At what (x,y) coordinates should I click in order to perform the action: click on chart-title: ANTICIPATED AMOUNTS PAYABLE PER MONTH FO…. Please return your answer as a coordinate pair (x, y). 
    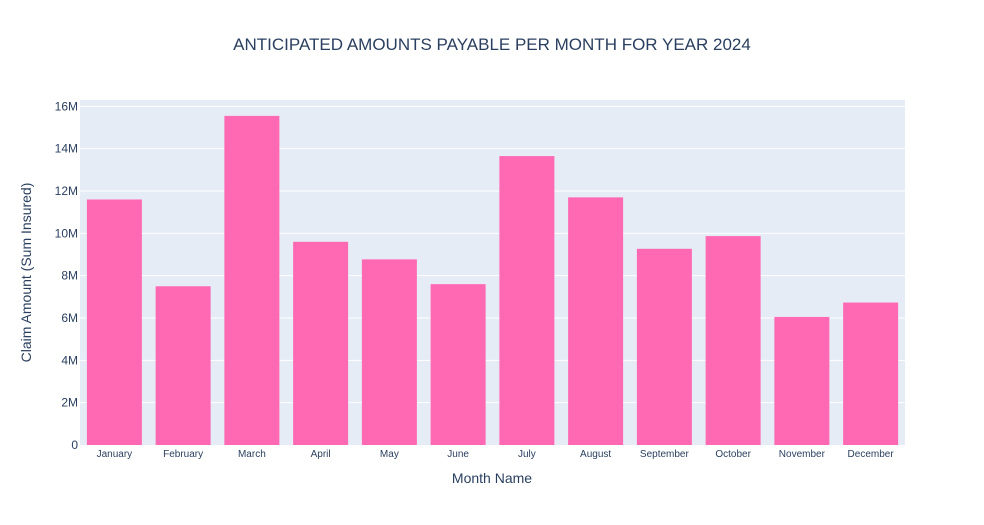
    Looking at the image, I should click on (492, 44).